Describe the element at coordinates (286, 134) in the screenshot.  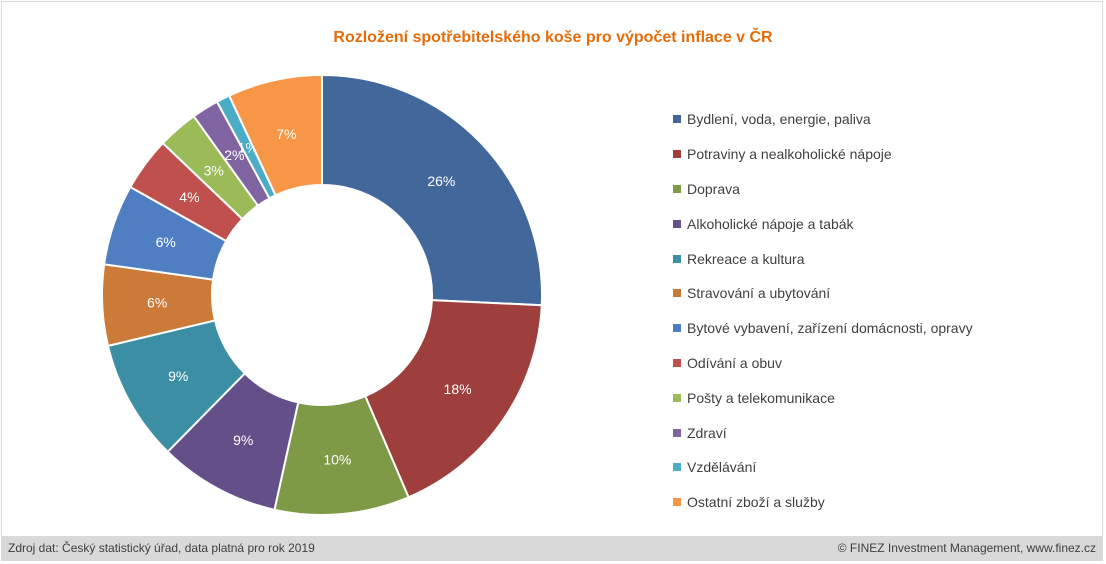
I see `slice-data-label: 7%` at that location.